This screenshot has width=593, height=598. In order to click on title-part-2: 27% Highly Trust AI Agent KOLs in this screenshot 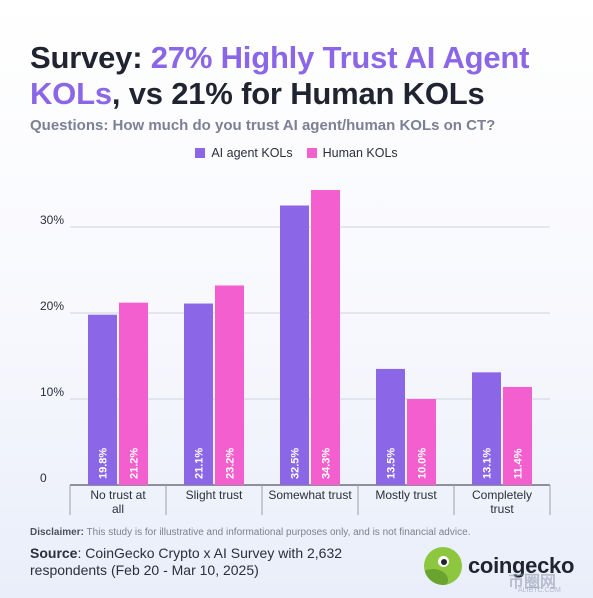, I will do `click(280, 75)`.